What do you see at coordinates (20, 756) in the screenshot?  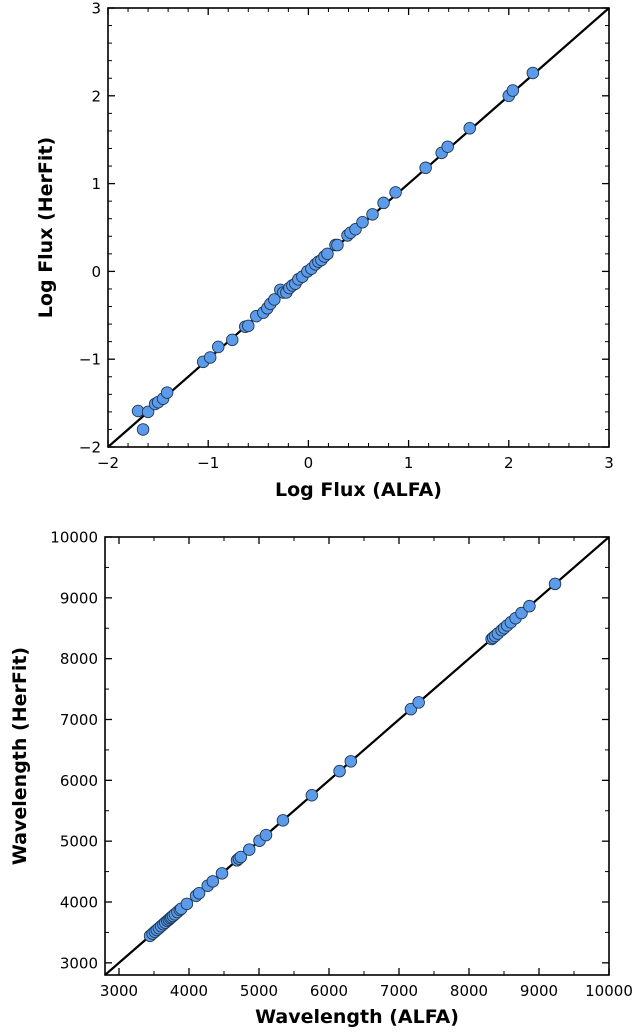 I see `y-axis-label: Wavelength (HerFit)` at bounding box center [20, 756].